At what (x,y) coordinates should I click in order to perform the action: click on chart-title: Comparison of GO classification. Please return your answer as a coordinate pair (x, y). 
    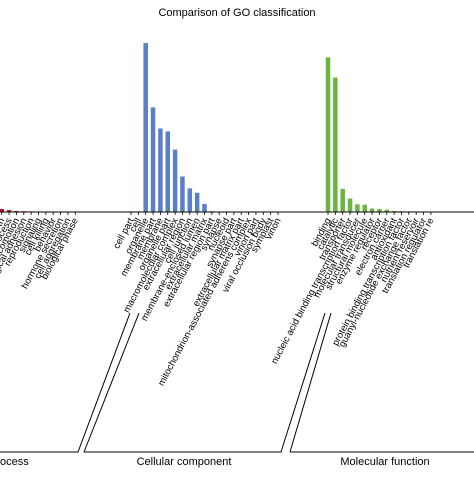
    Looking at the image, I should click on (236, 13).